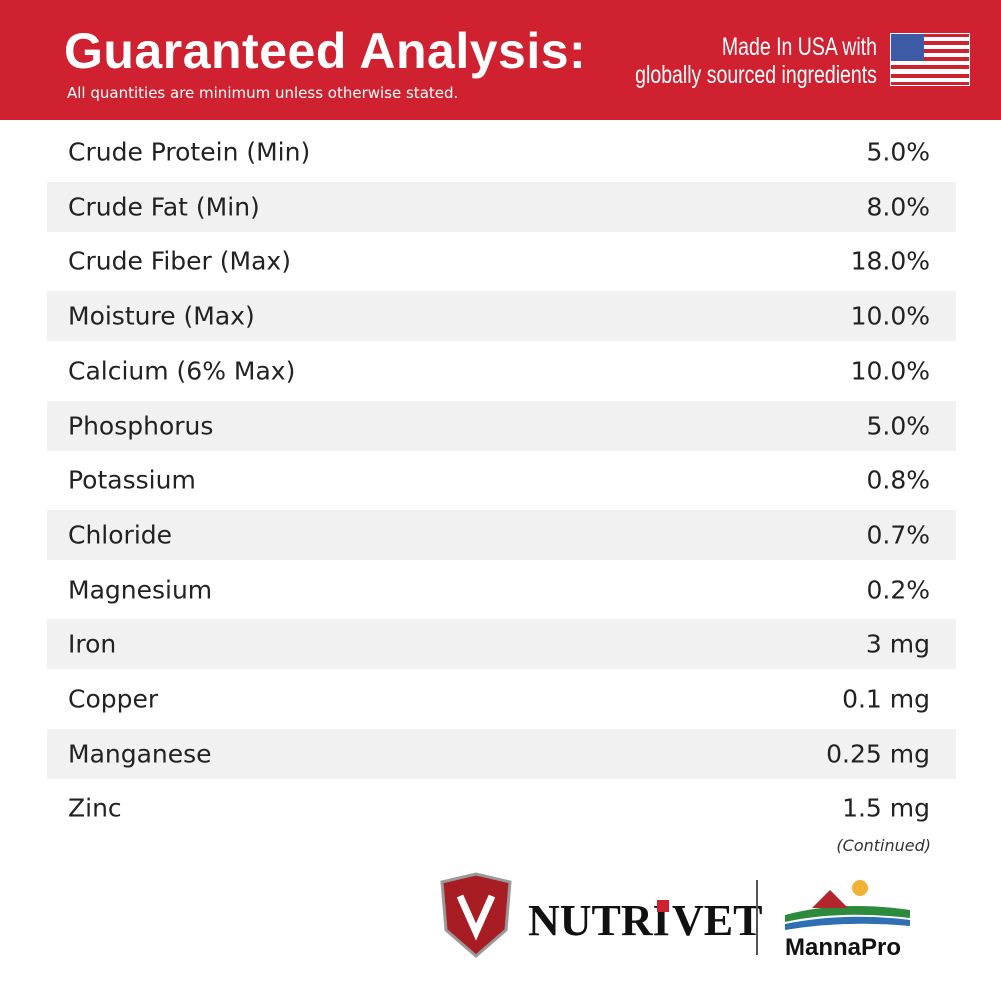 The image size is (1001, 1000). Describe the element at coordinates (897, 644) in the screenshot. I see `nutrient-value: 3 mg` at that location.